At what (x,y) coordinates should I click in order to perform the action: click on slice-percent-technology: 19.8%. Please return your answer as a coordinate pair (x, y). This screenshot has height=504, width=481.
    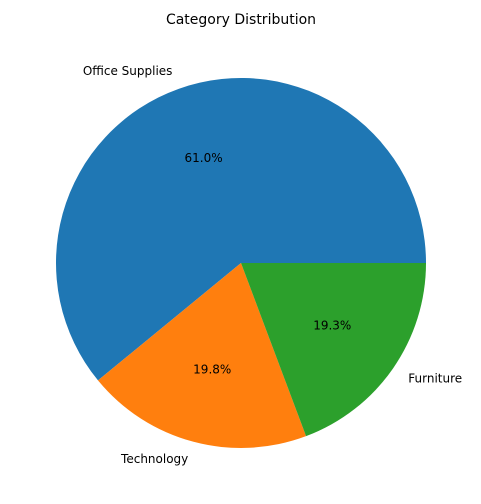
    Looking at the image, I should click on (212, 370).